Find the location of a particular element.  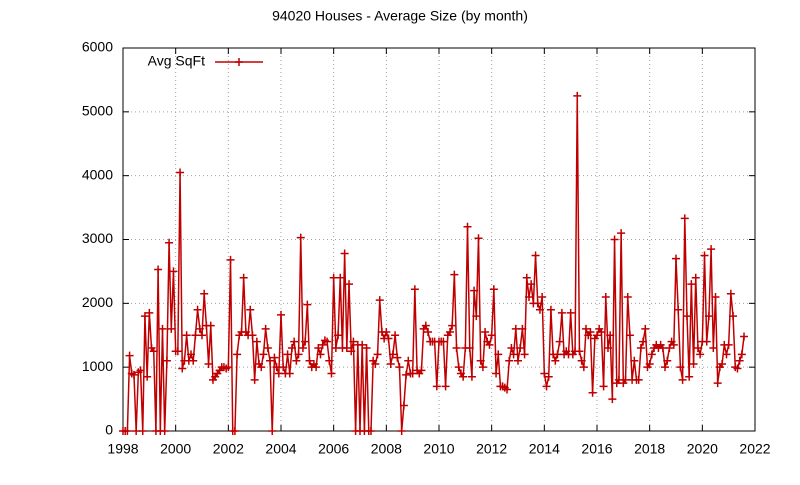

y-tick-label: 4000 is located at coordinates (97, 174).